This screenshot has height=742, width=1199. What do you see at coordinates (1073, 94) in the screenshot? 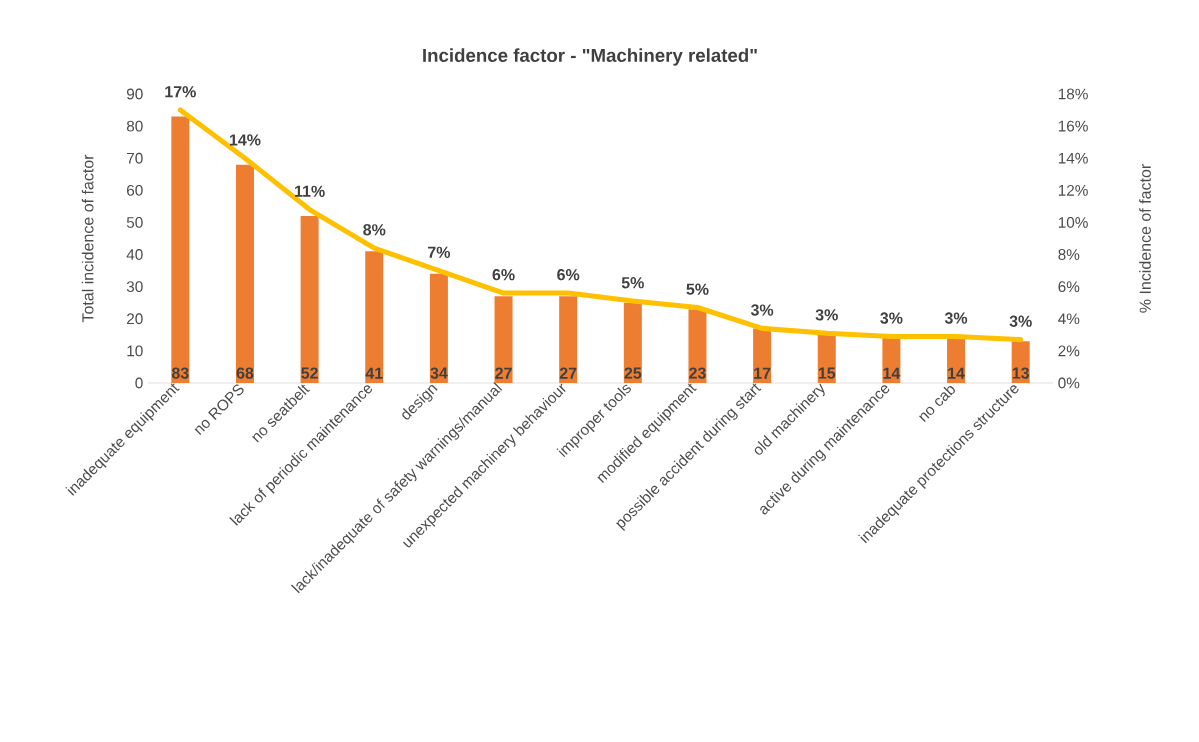
I see `y2-tick-label: 18%` at bounding box center [1073, 94].